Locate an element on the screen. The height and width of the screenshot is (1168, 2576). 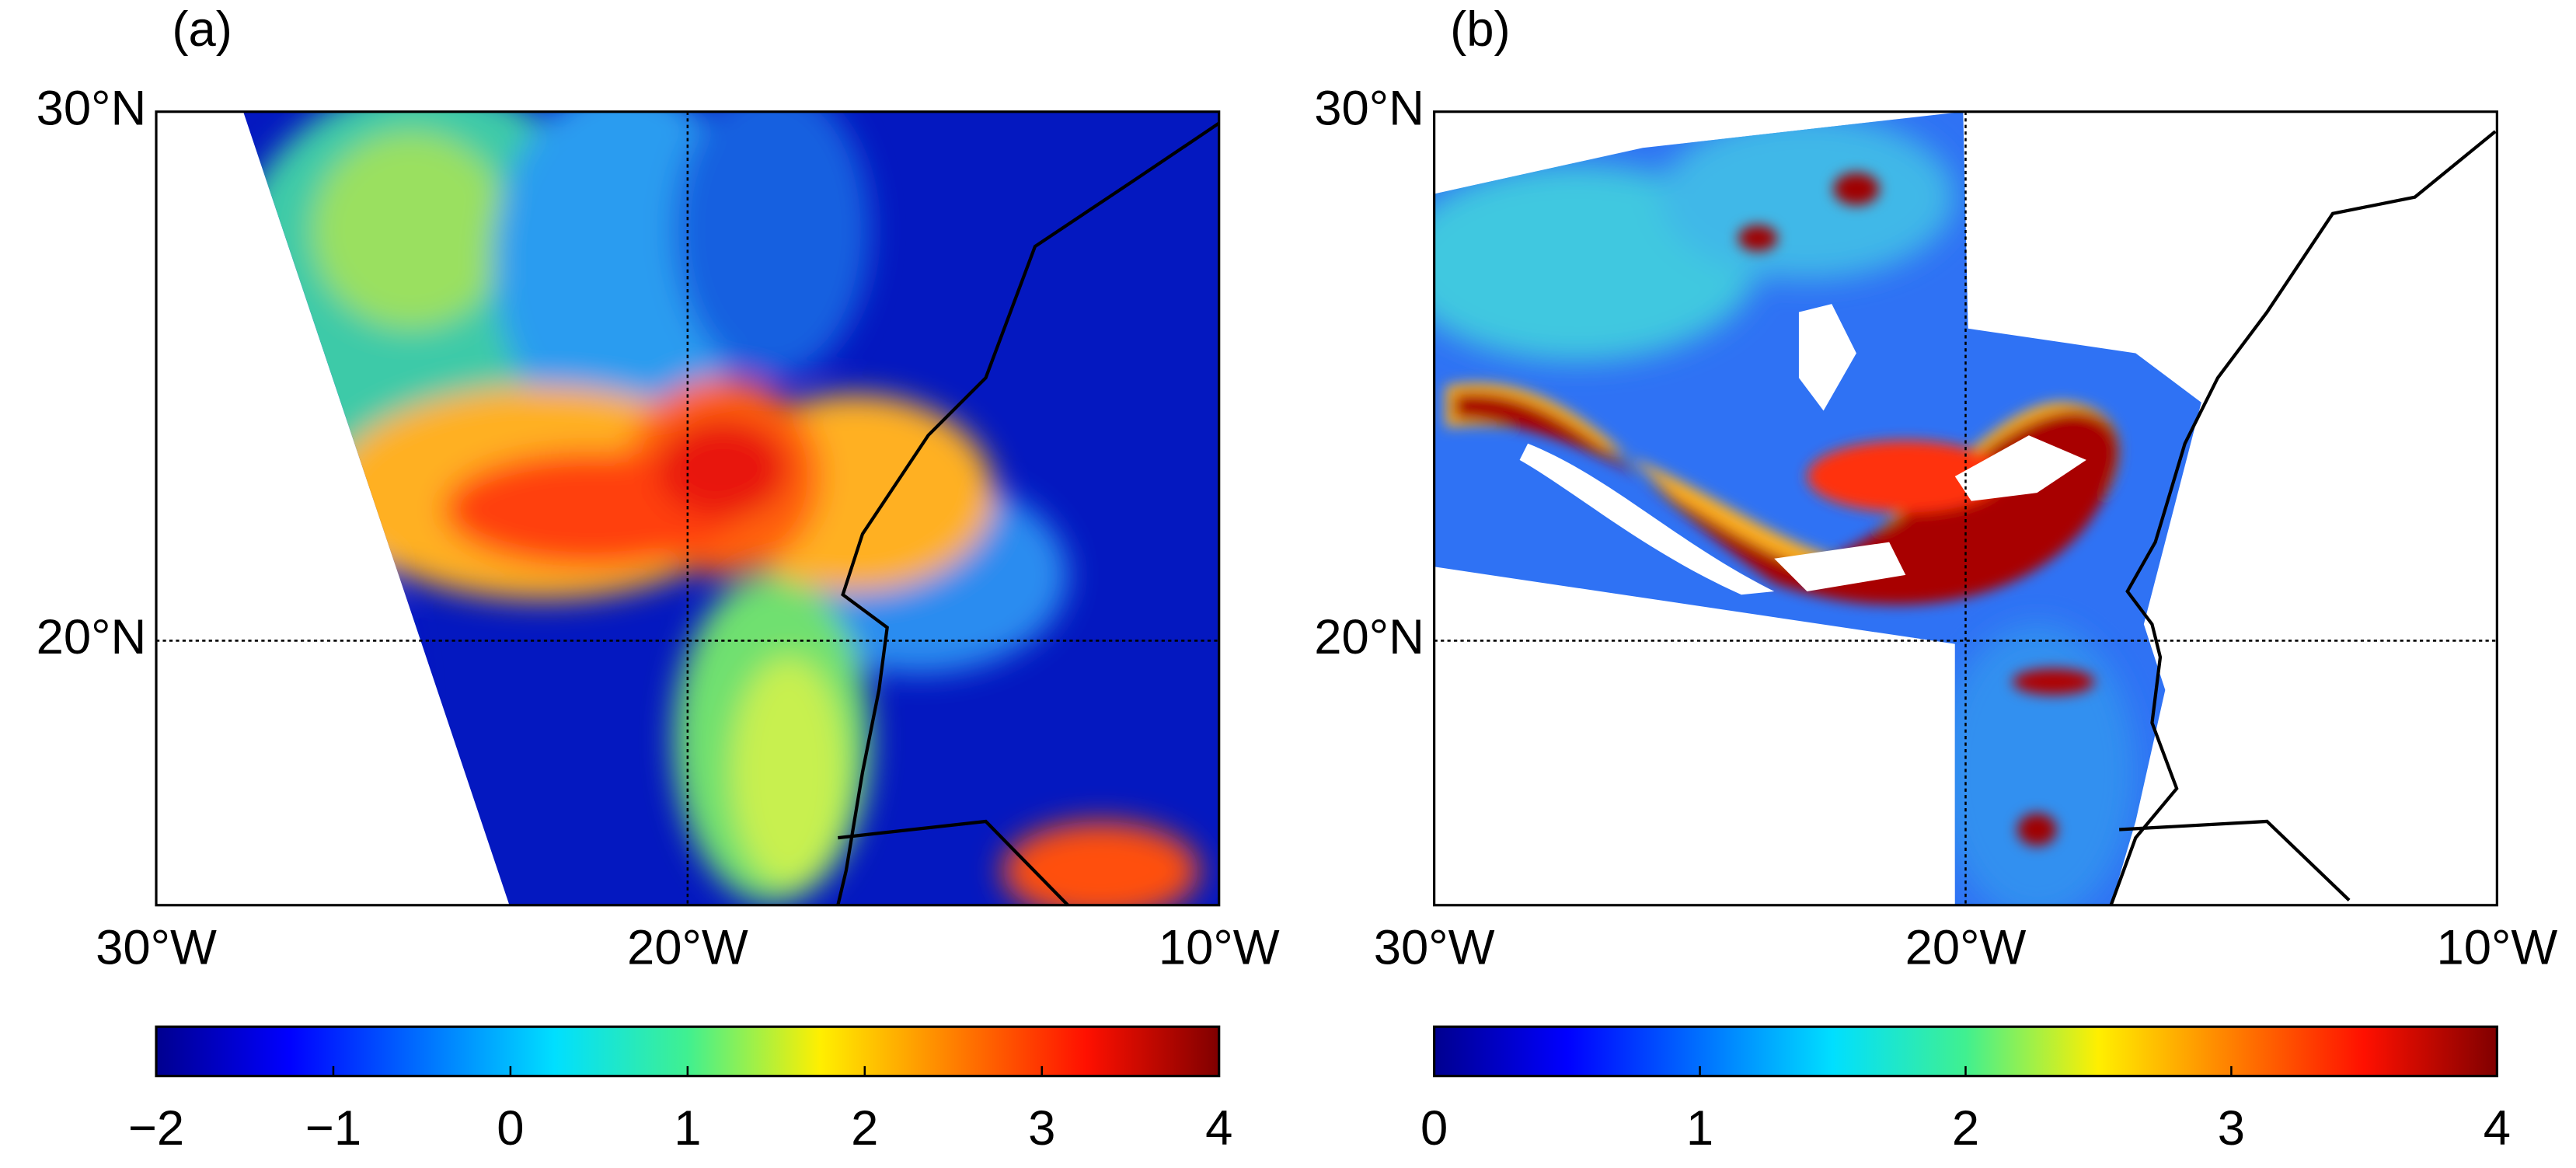
colorbar-tick-label: −1 is located at coordinates (333, 1128).